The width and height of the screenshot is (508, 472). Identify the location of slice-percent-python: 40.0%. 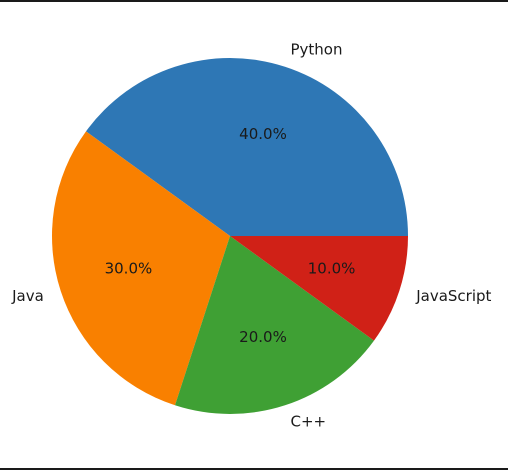
(263, 134).